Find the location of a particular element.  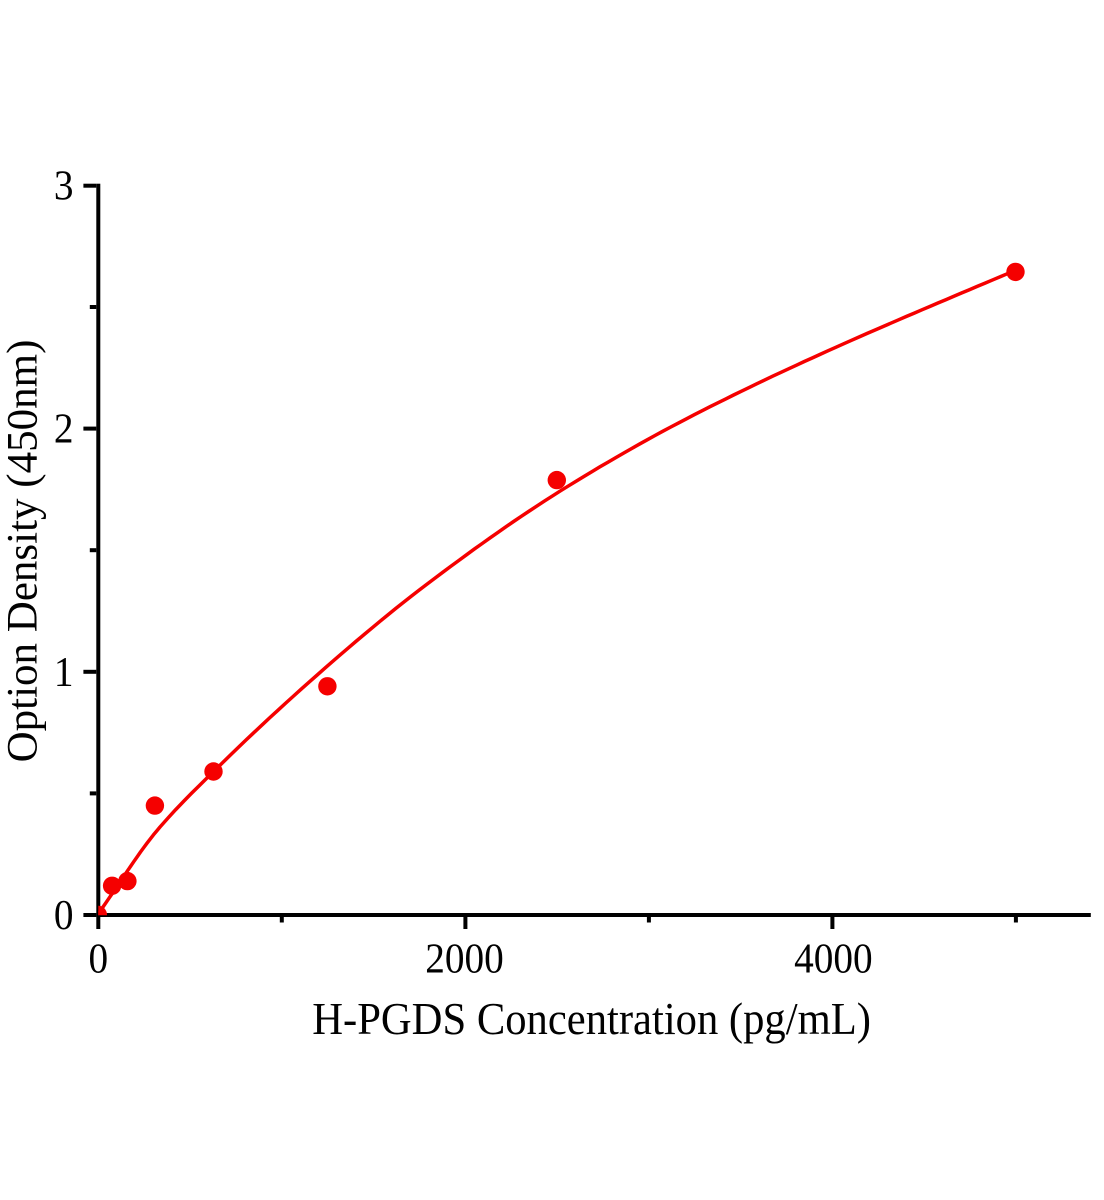

svg-text: 2 is located at coordinates (64, 428).